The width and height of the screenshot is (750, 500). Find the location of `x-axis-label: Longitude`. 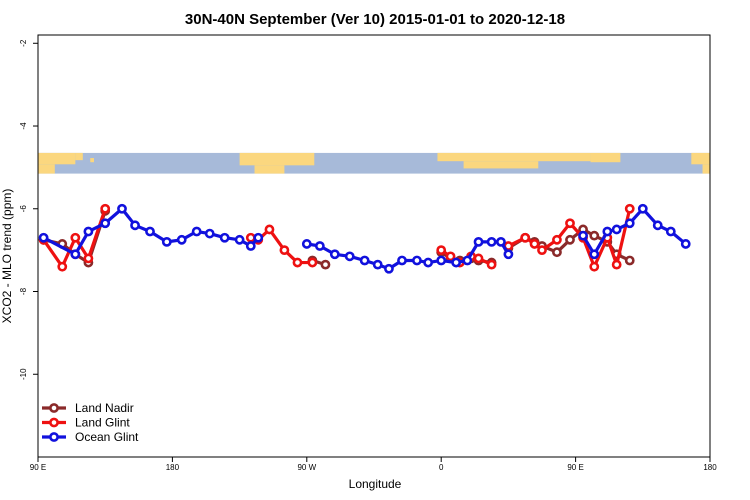

x-axis-label: Longitude is located at coordinates (375, 484).